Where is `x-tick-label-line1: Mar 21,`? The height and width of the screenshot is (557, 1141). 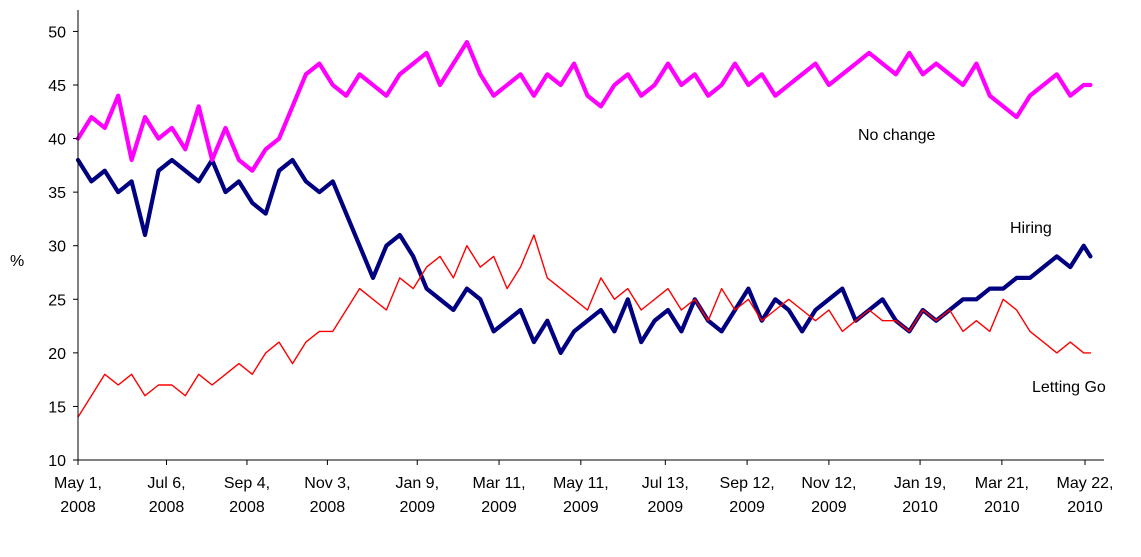 x-tick-label-line1: Mar 21, is located at coordinates (1002, 483).